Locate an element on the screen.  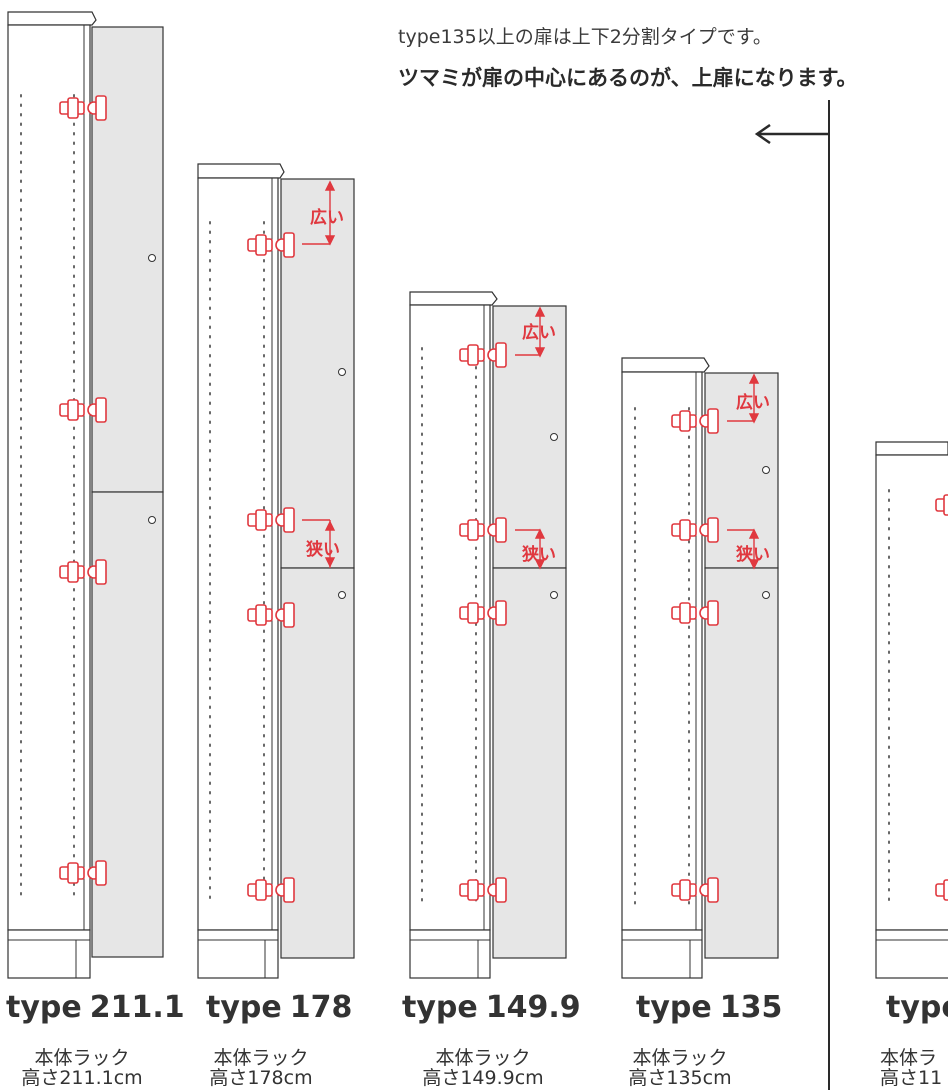
height-label-135: 高さ135cm is located at coordinates (680, 1078).